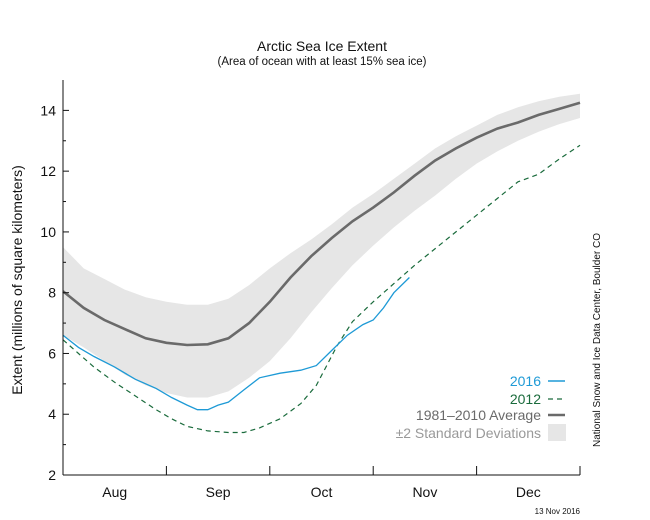  I want to click on x-tick-label-sep: Sep, so click(218, 492).